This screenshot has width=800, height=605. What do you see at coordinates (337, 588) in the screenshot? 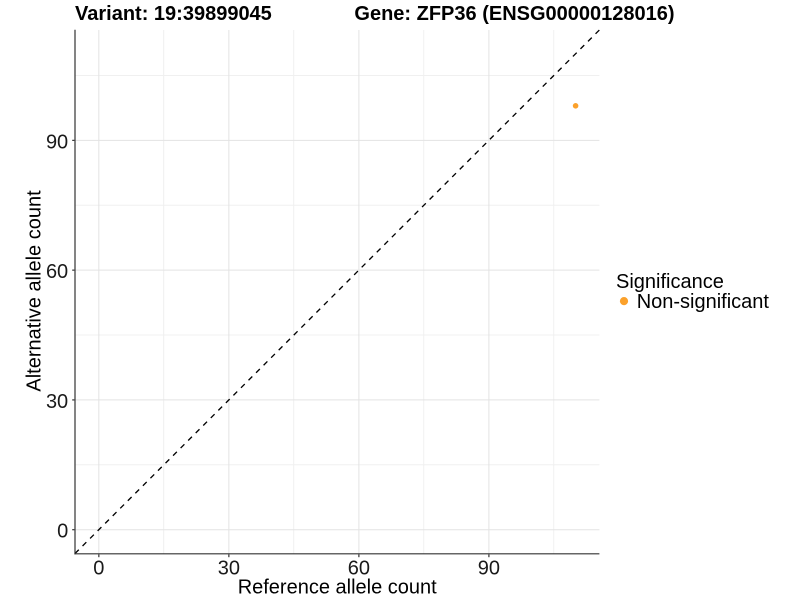
I see `svg-text: Reference allele count` at bounding box center [337, 588].